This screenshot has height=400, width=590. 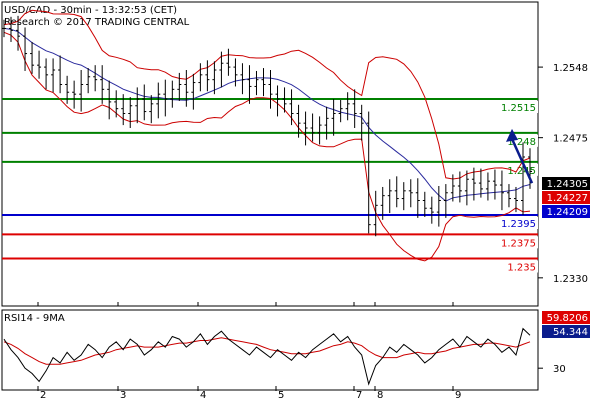 What do you see at coordinates (552, 369) in the screenshot?
I see `rsi-axis: 30` at bounding box center [552, 369].